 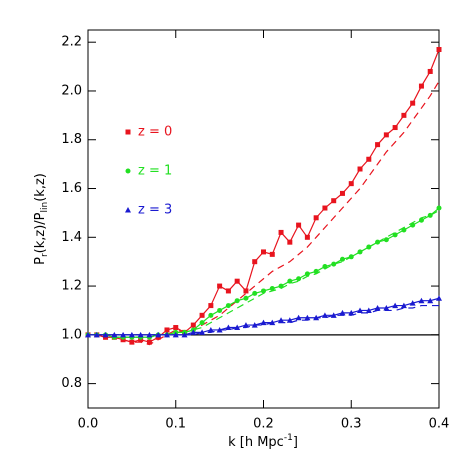 I want to click on y-label-sub: r, so click(x=45, y=255).